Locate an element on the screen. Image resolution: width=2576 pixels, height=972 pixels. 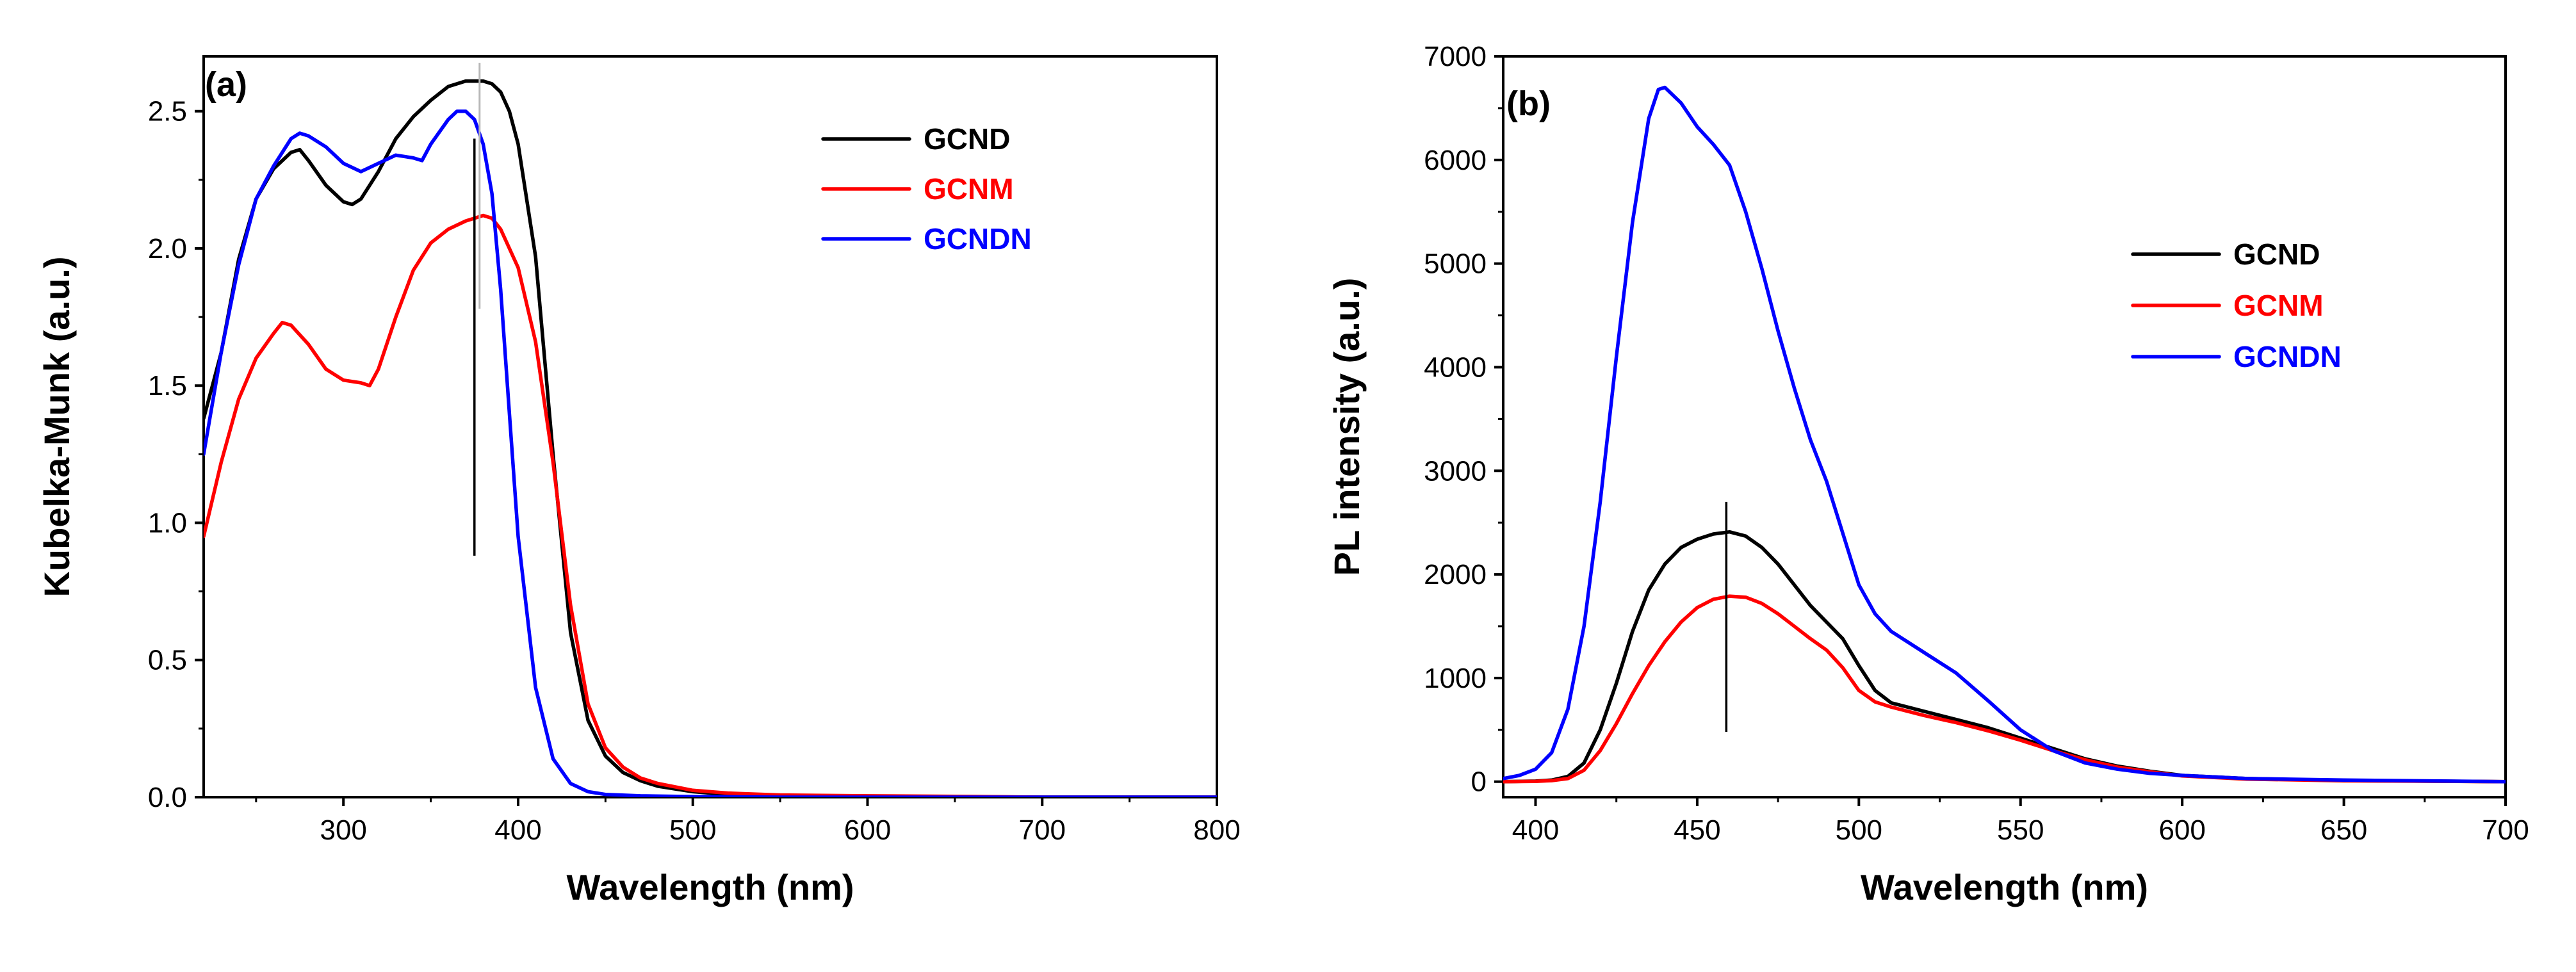
y-axis-title: PL intensity (a.u.) is located at coordinates (1346, 427).